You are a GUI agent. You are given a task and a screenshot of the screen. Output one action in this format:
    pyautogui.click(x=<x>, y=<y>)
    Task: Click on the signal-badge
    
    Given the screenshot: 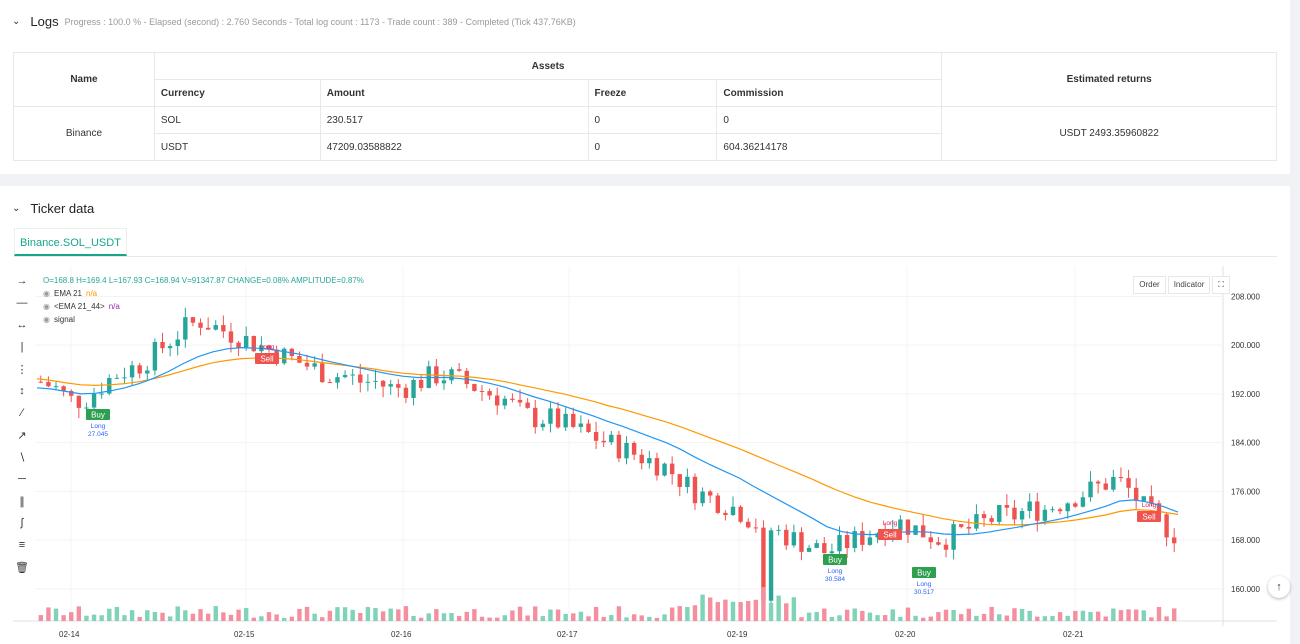 What is the action you would take?
    pyautogui.click(x=98, y=414)
    